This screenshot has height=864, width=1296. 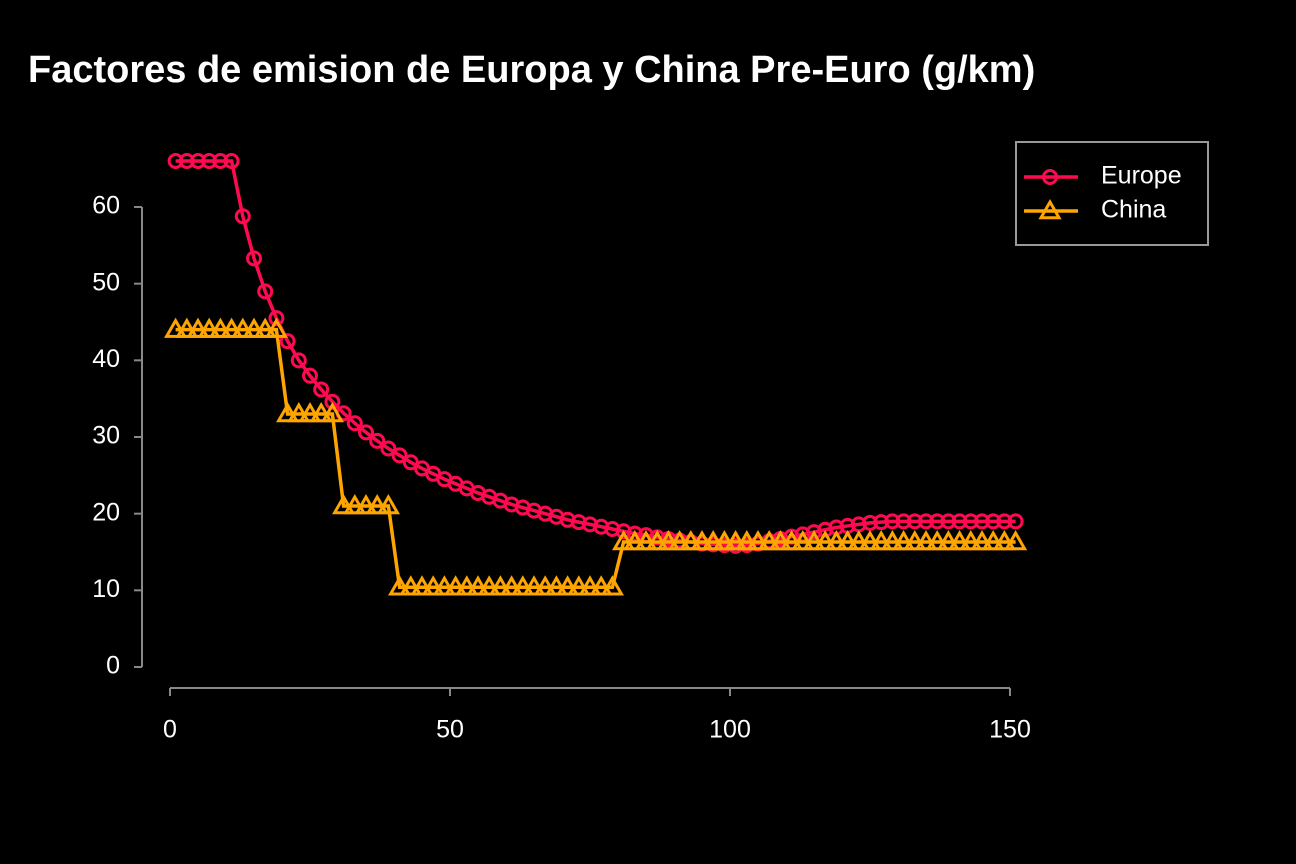 What do you see at coordinates (730, 730) in the screenshot?
I see `x-tick-label: 100` at bounding box center [730, 730].